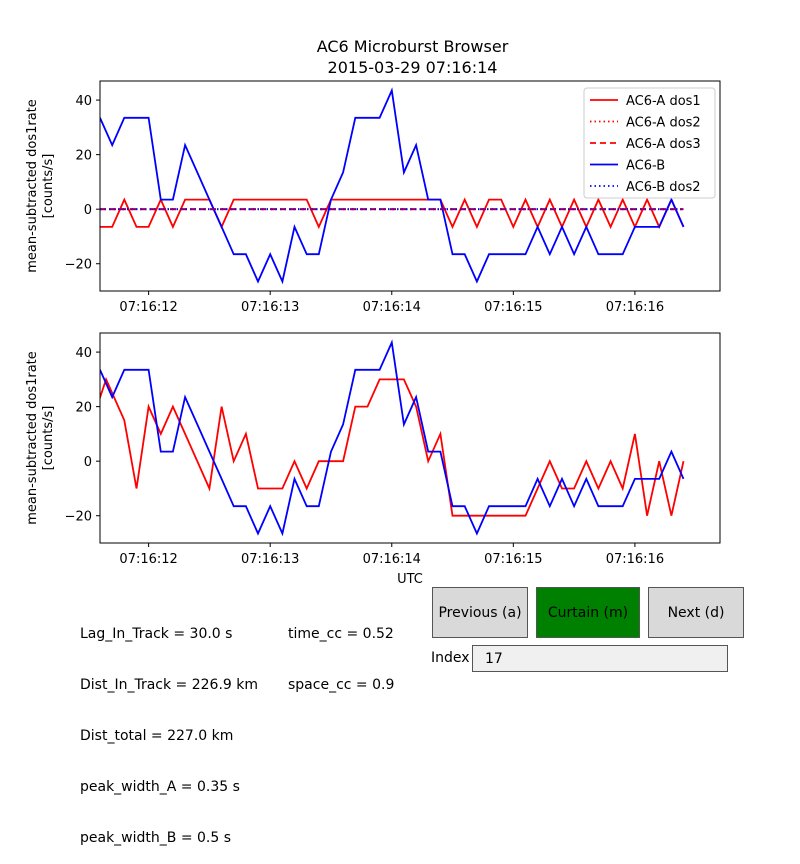  What do you see at coordinates (663, 101) in the screenshot?
I see `legend-entry: AC6-A dos1` at bounding box center [663, 101].